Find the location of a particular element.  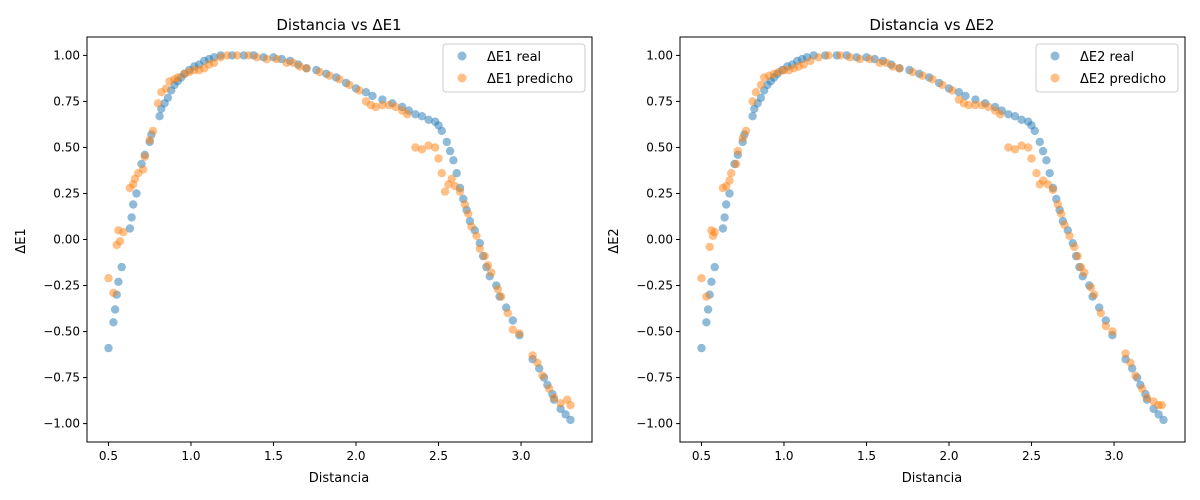

x-tick-label: 2.5 is located at coordinates (1031, 456).